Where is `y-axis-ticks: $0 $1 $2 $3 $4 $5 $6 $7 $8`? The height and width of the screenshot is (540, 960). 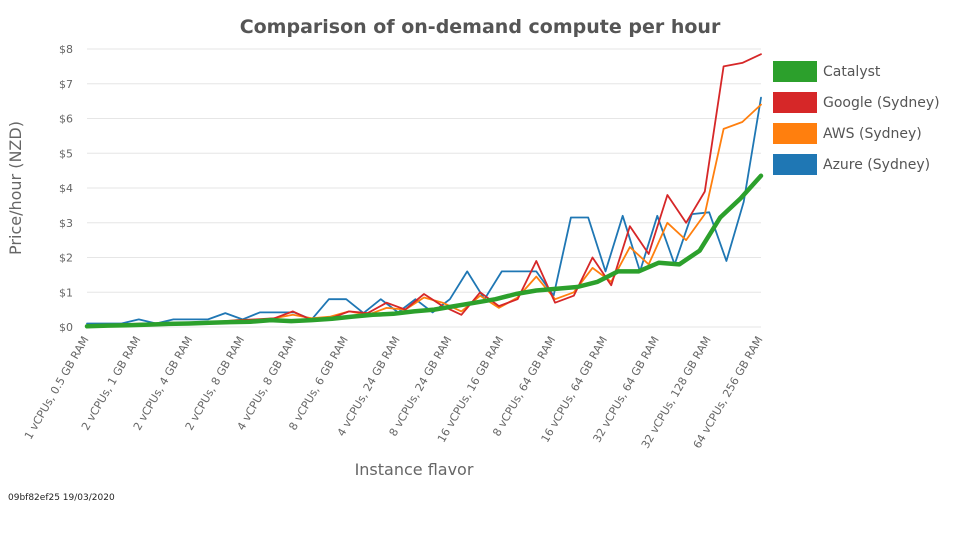 y-axis-ticks: $0 $1 $2 $3 $4 $5 $6 $7 $8 is located at coordinates (66, 188).